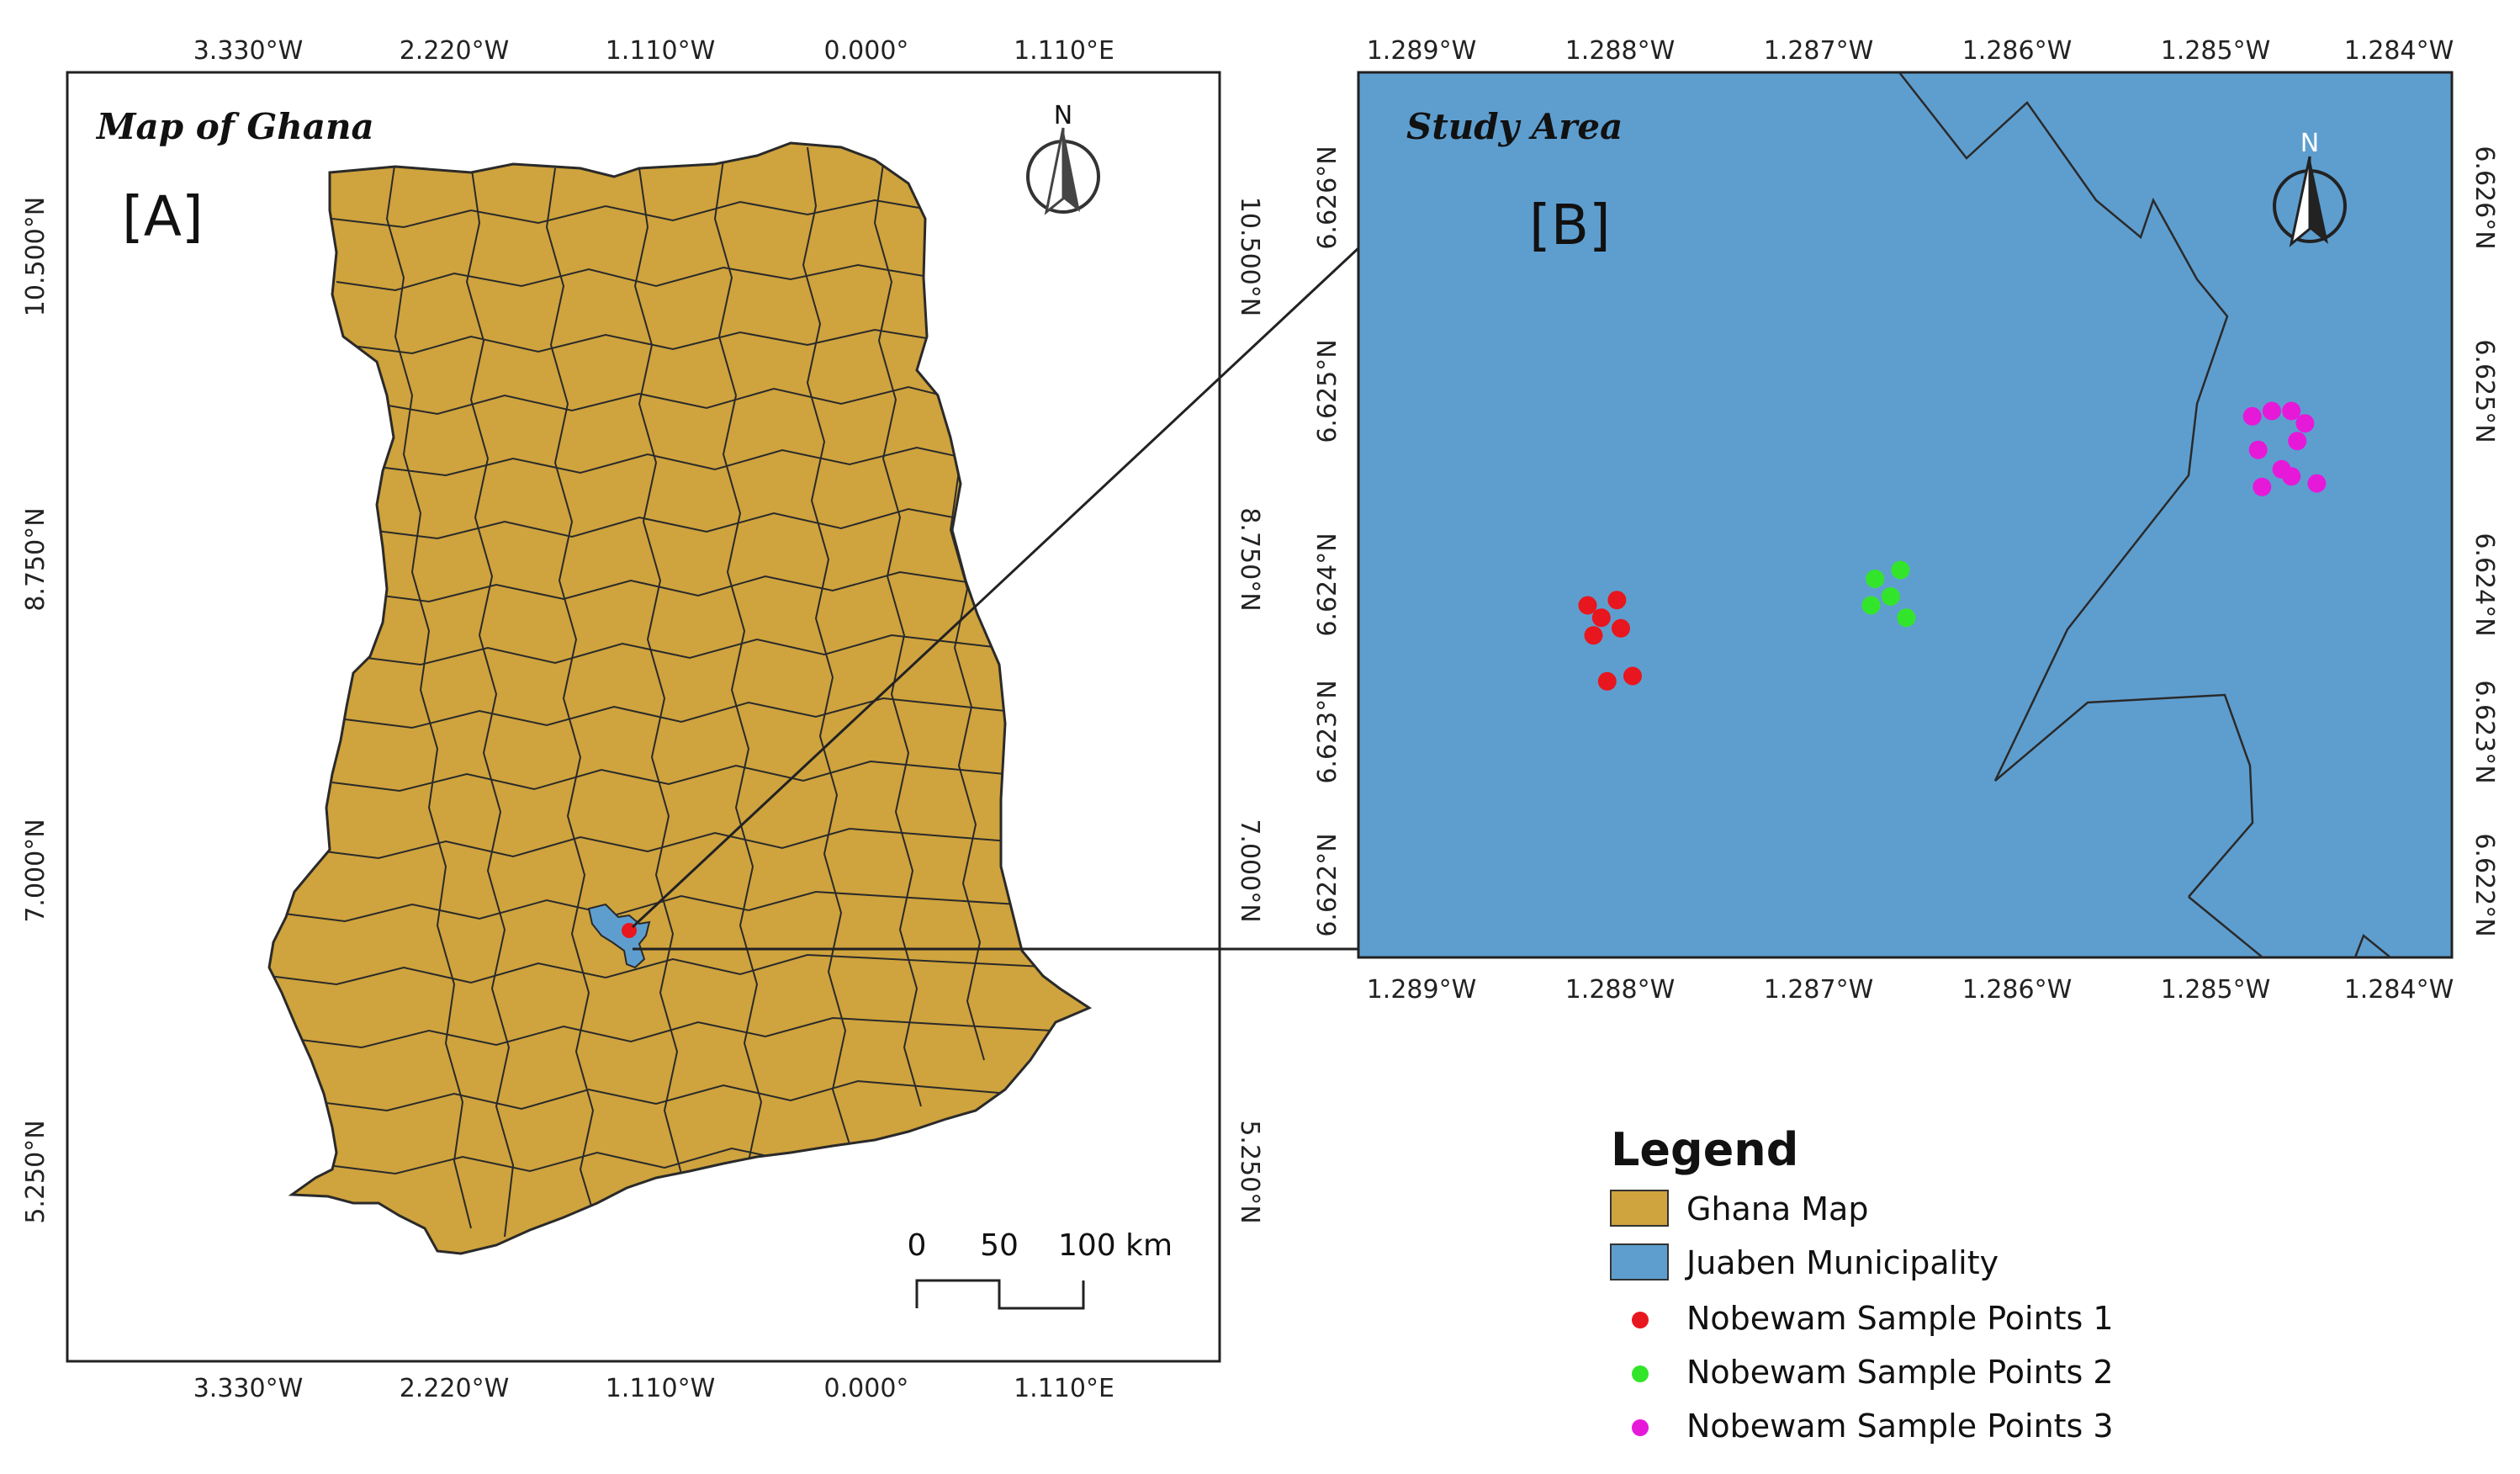 This screenshot has height=1474, width=2520. Describe the element at coordinates (163, 216) in the screenshot. I see `panel-a-tag: [A]` at that location.